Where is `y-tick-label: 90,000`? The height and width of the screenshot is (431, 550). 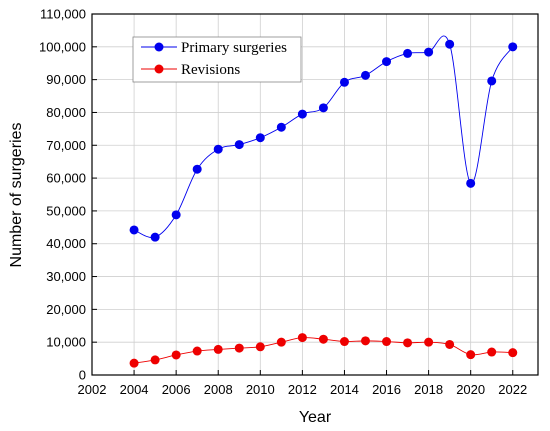
y-tick-label: 90,000 is located at coordinates (66, 79).